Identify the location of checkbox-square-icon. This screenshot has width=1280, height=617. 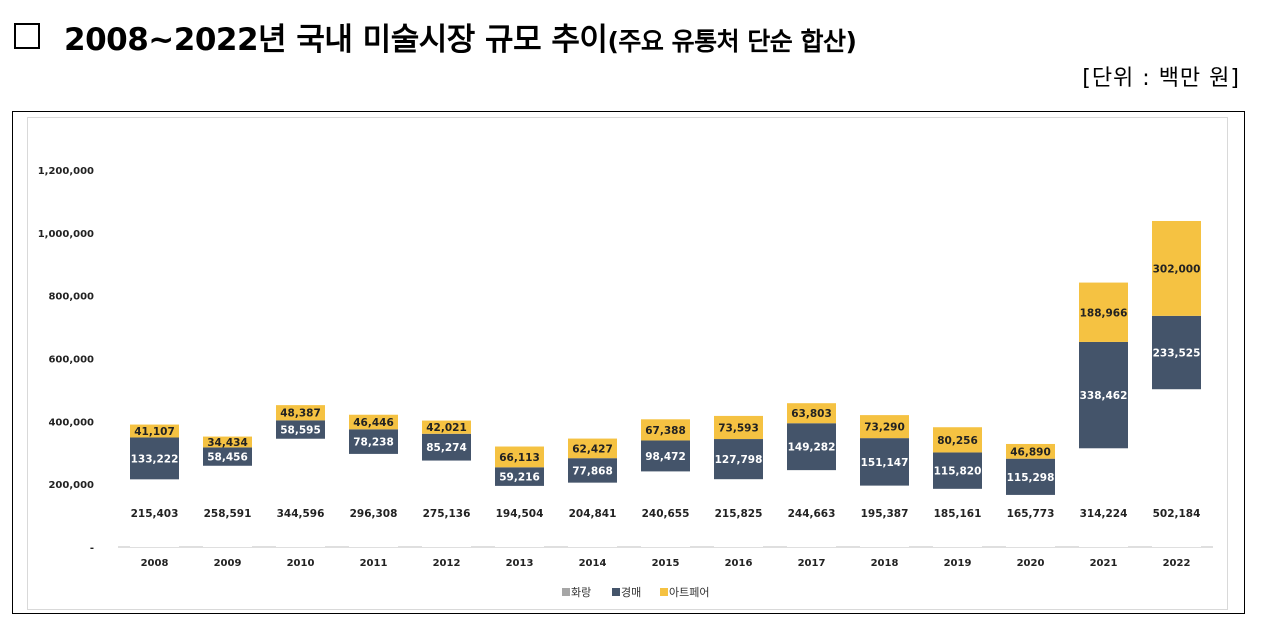
(27, 36).